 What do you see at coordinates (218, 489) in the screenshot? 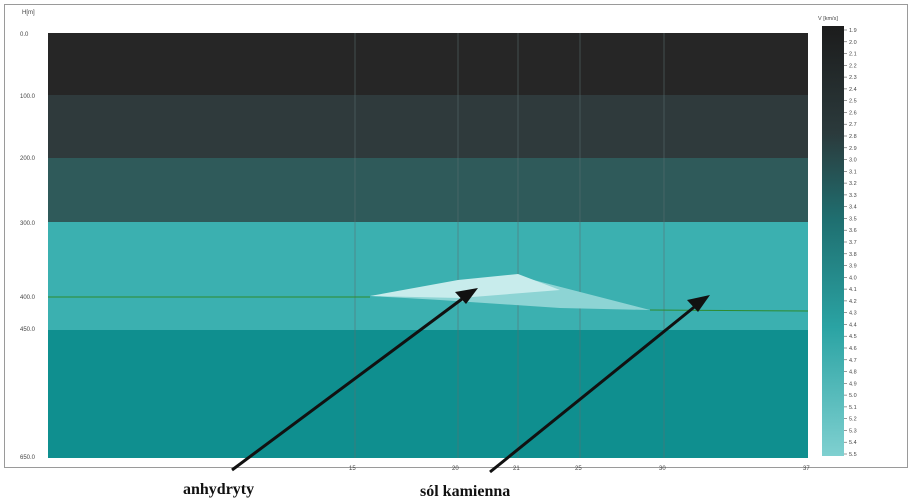
I see `anhydrite-label: anhydryty` at bounding box center [218, 489].